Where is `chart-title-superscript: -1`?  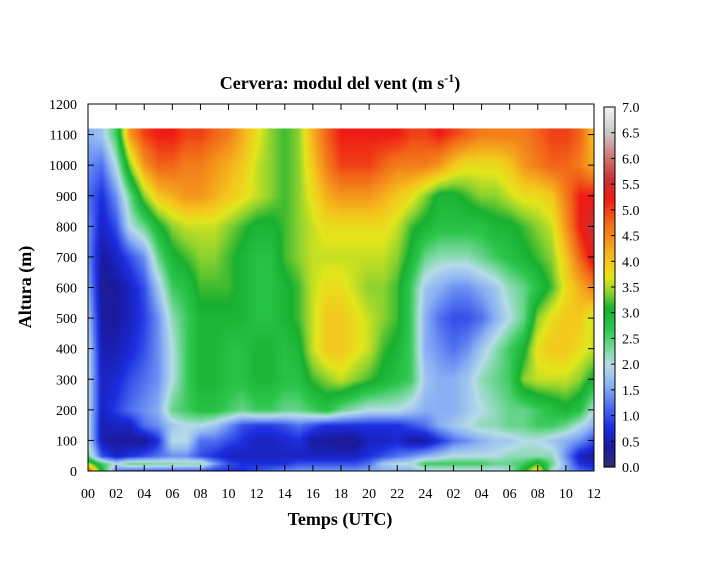 chart-title-superscript: -1 is located at coordinates (449, 78).